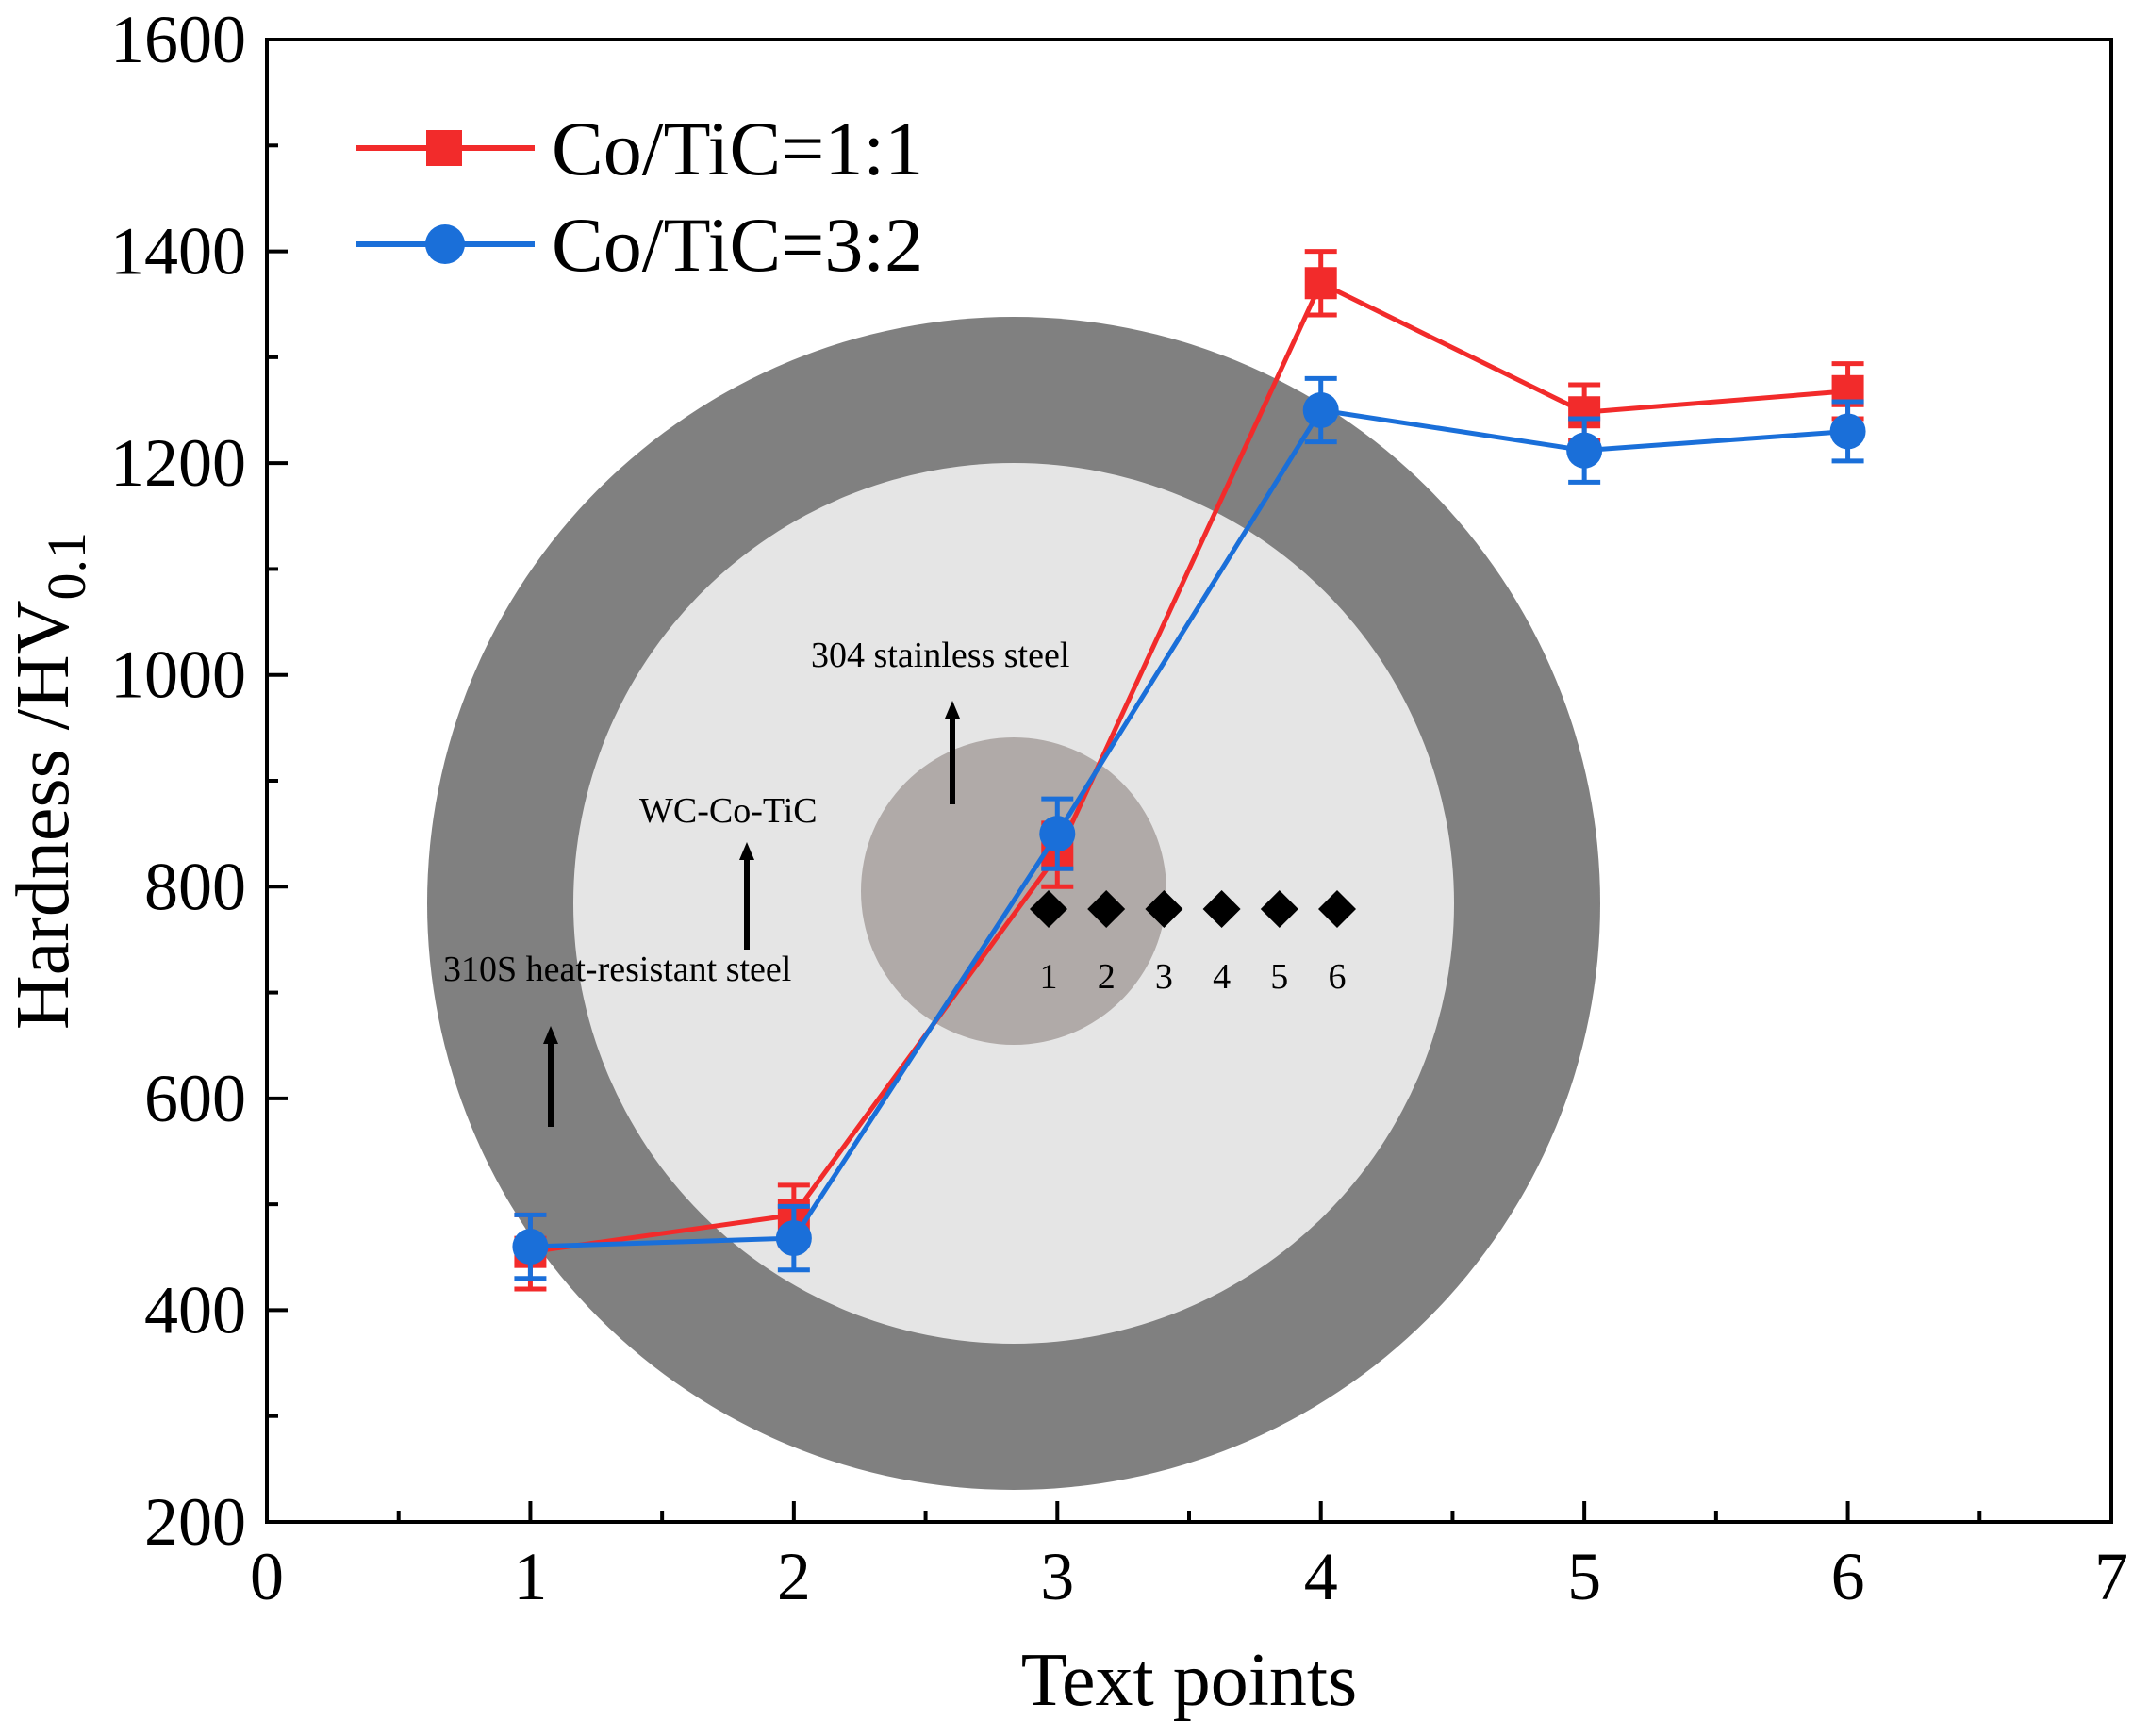 The width and height of the screenshot is (2133, 1736). I want to click on y-axis-title: Hardness /HV0.1, so click(49, 781).